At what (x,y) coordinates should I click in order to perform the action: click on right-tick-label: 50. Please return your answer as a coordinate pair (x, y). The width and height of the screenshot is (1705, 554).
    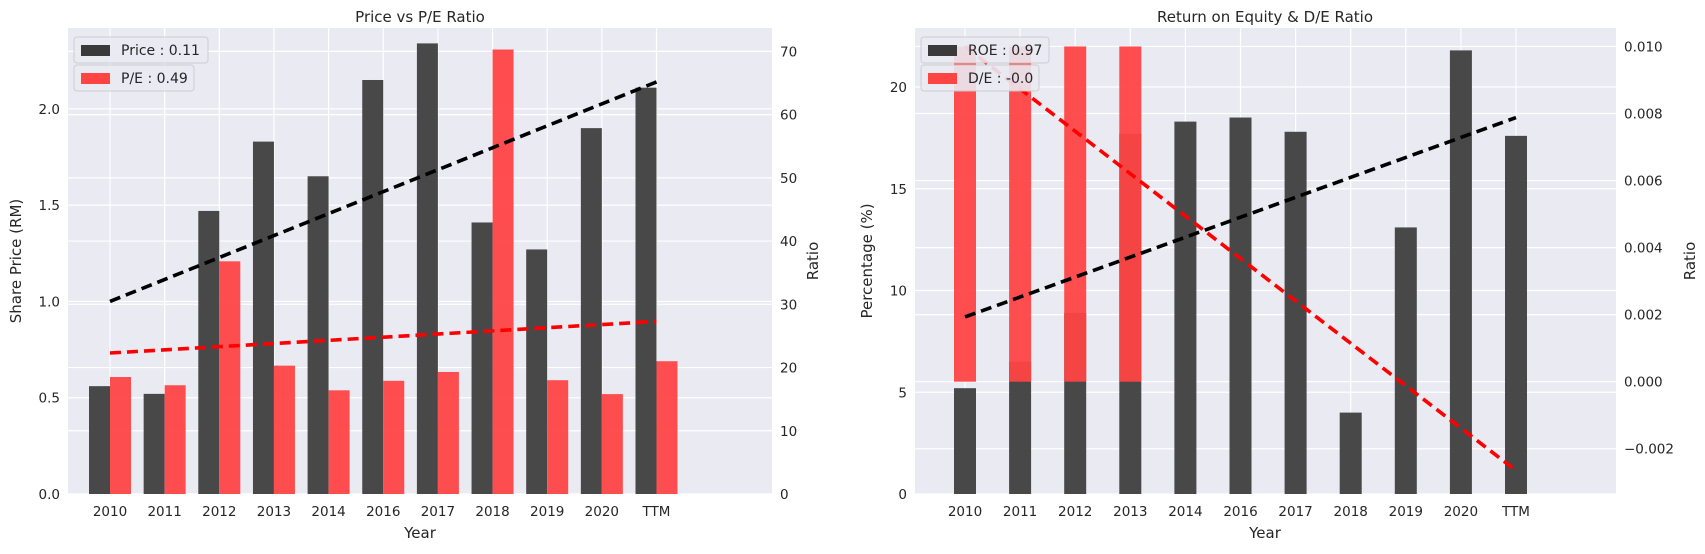
    Looking at the image, I should click on (788, 179).